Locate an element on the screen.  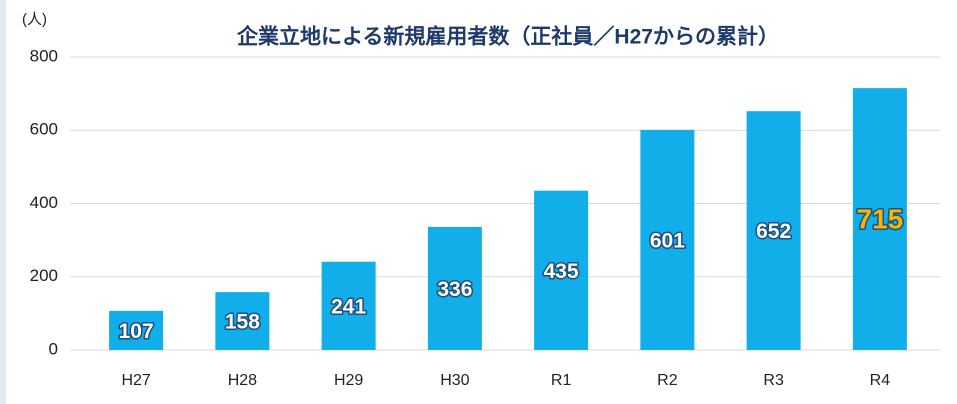
left-border is located at coordinates (3, 202).